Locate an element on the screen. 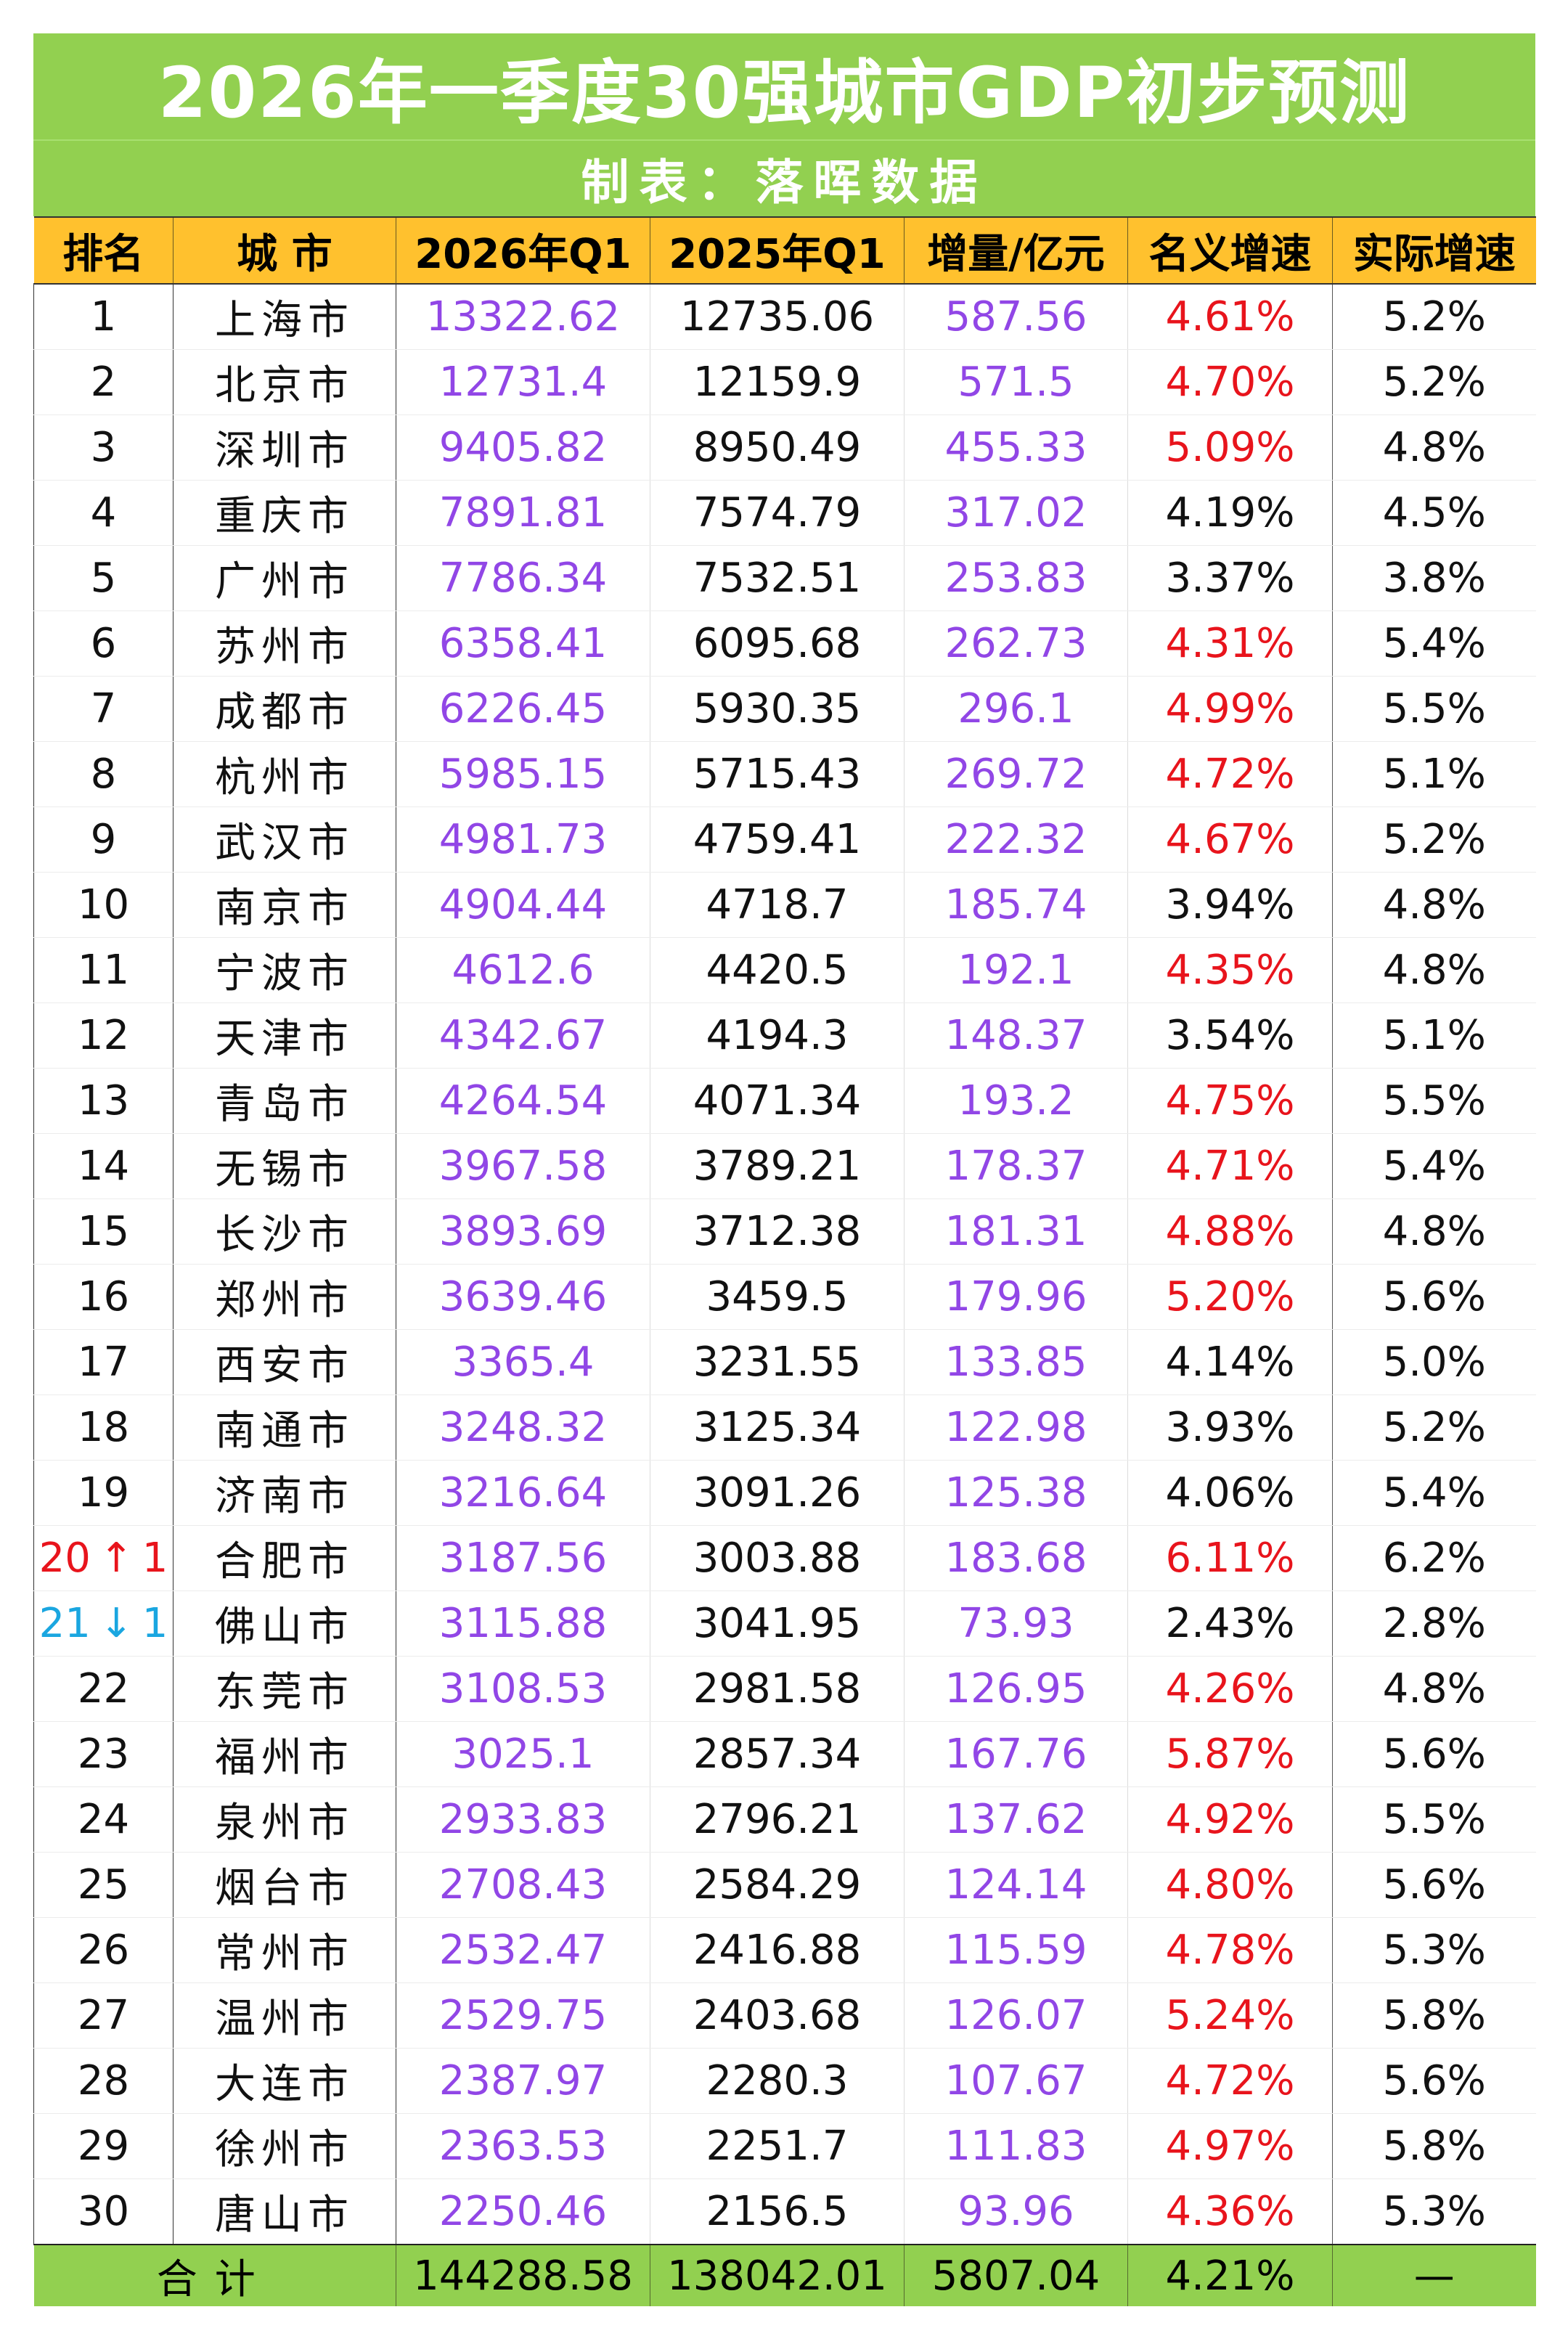  header-real-growth: 实际增速 is located at coordinates (1434, 250).